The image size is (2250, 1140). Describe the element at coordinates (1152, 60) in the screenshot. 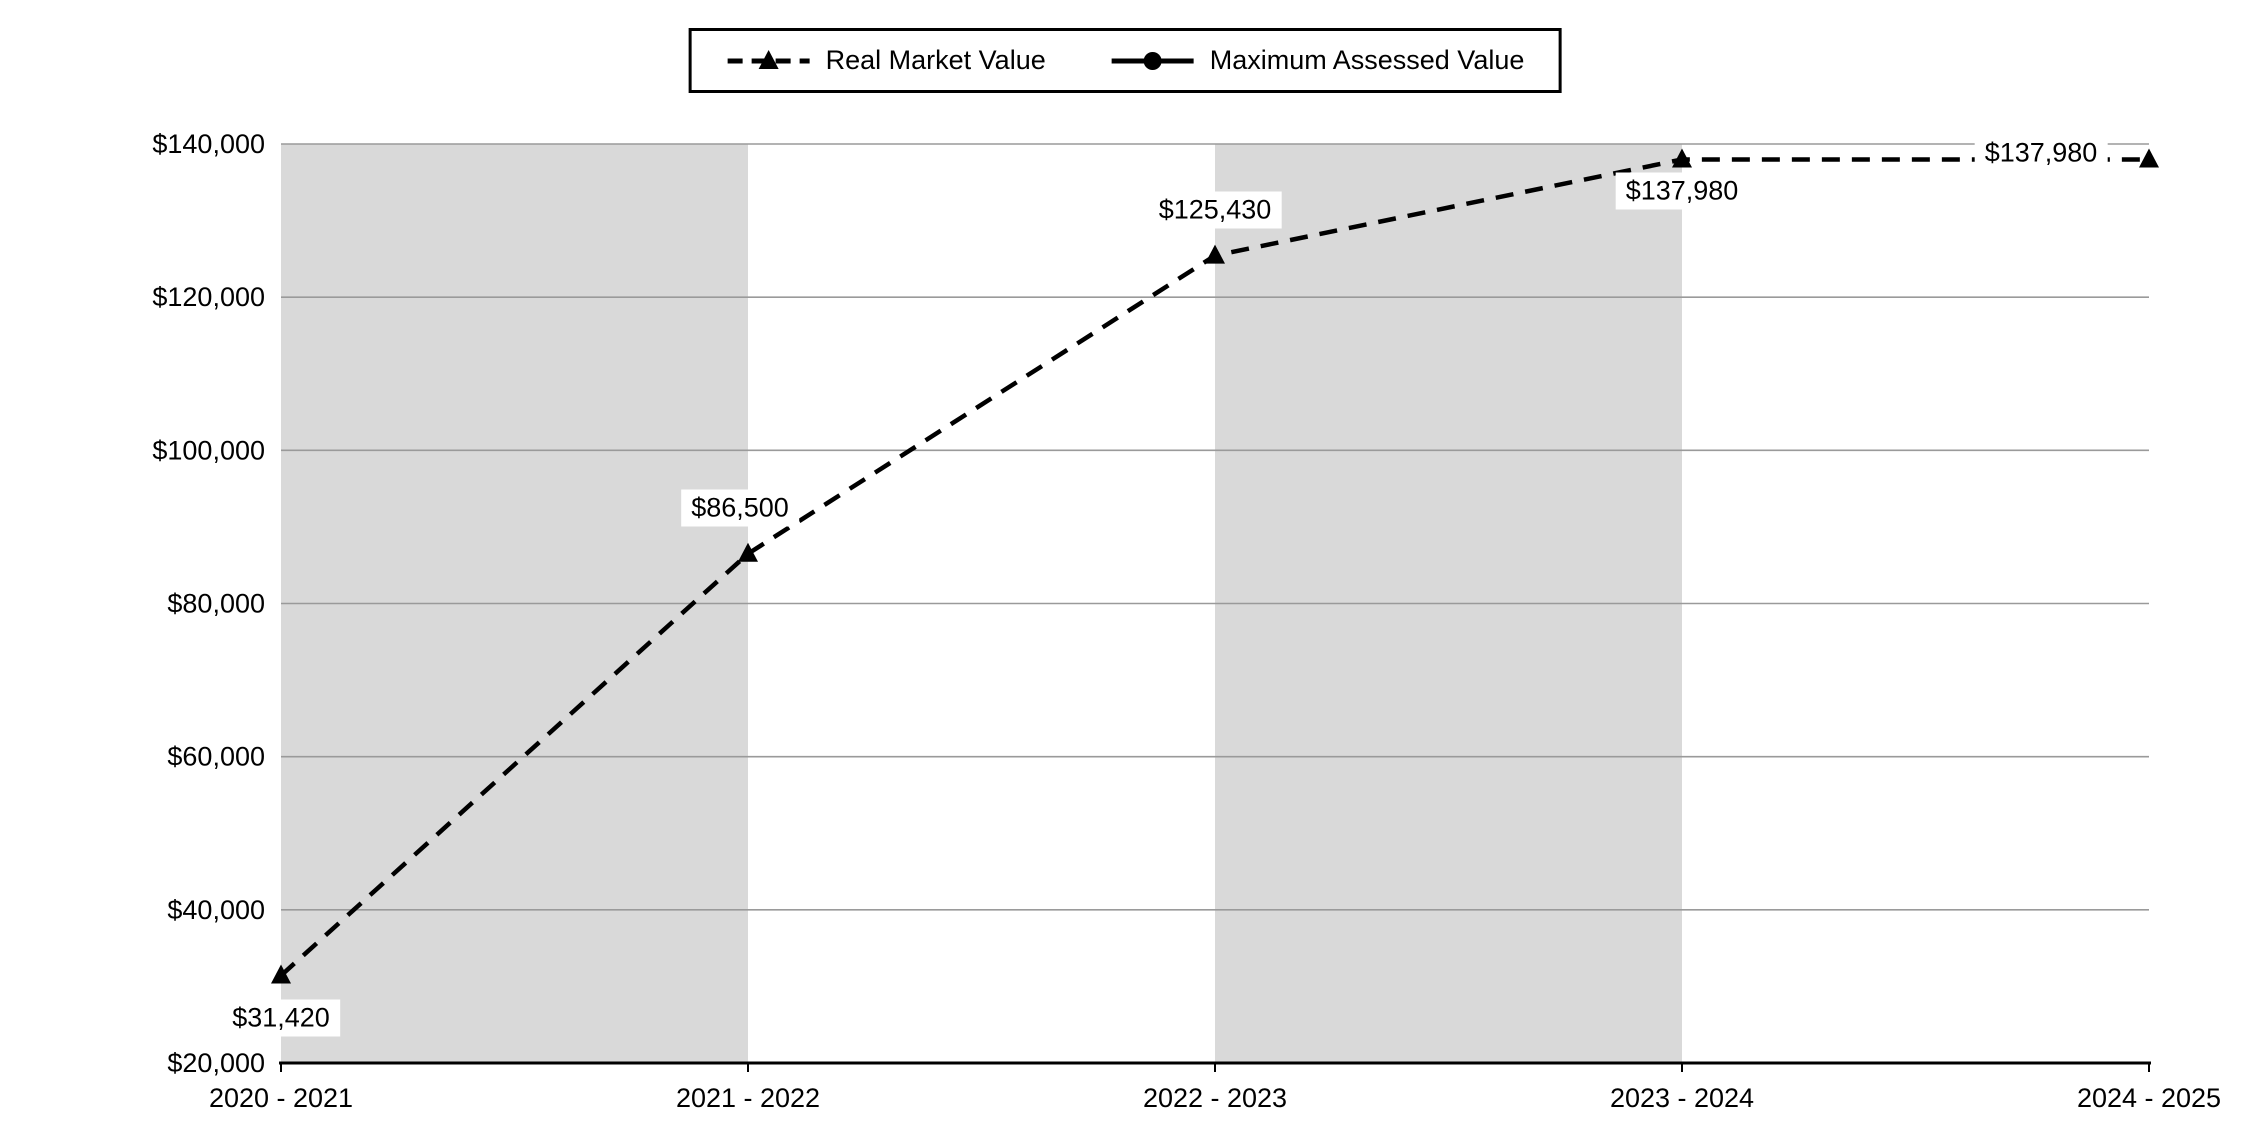

I see `solid-line-circle-marker-icon` at that location.